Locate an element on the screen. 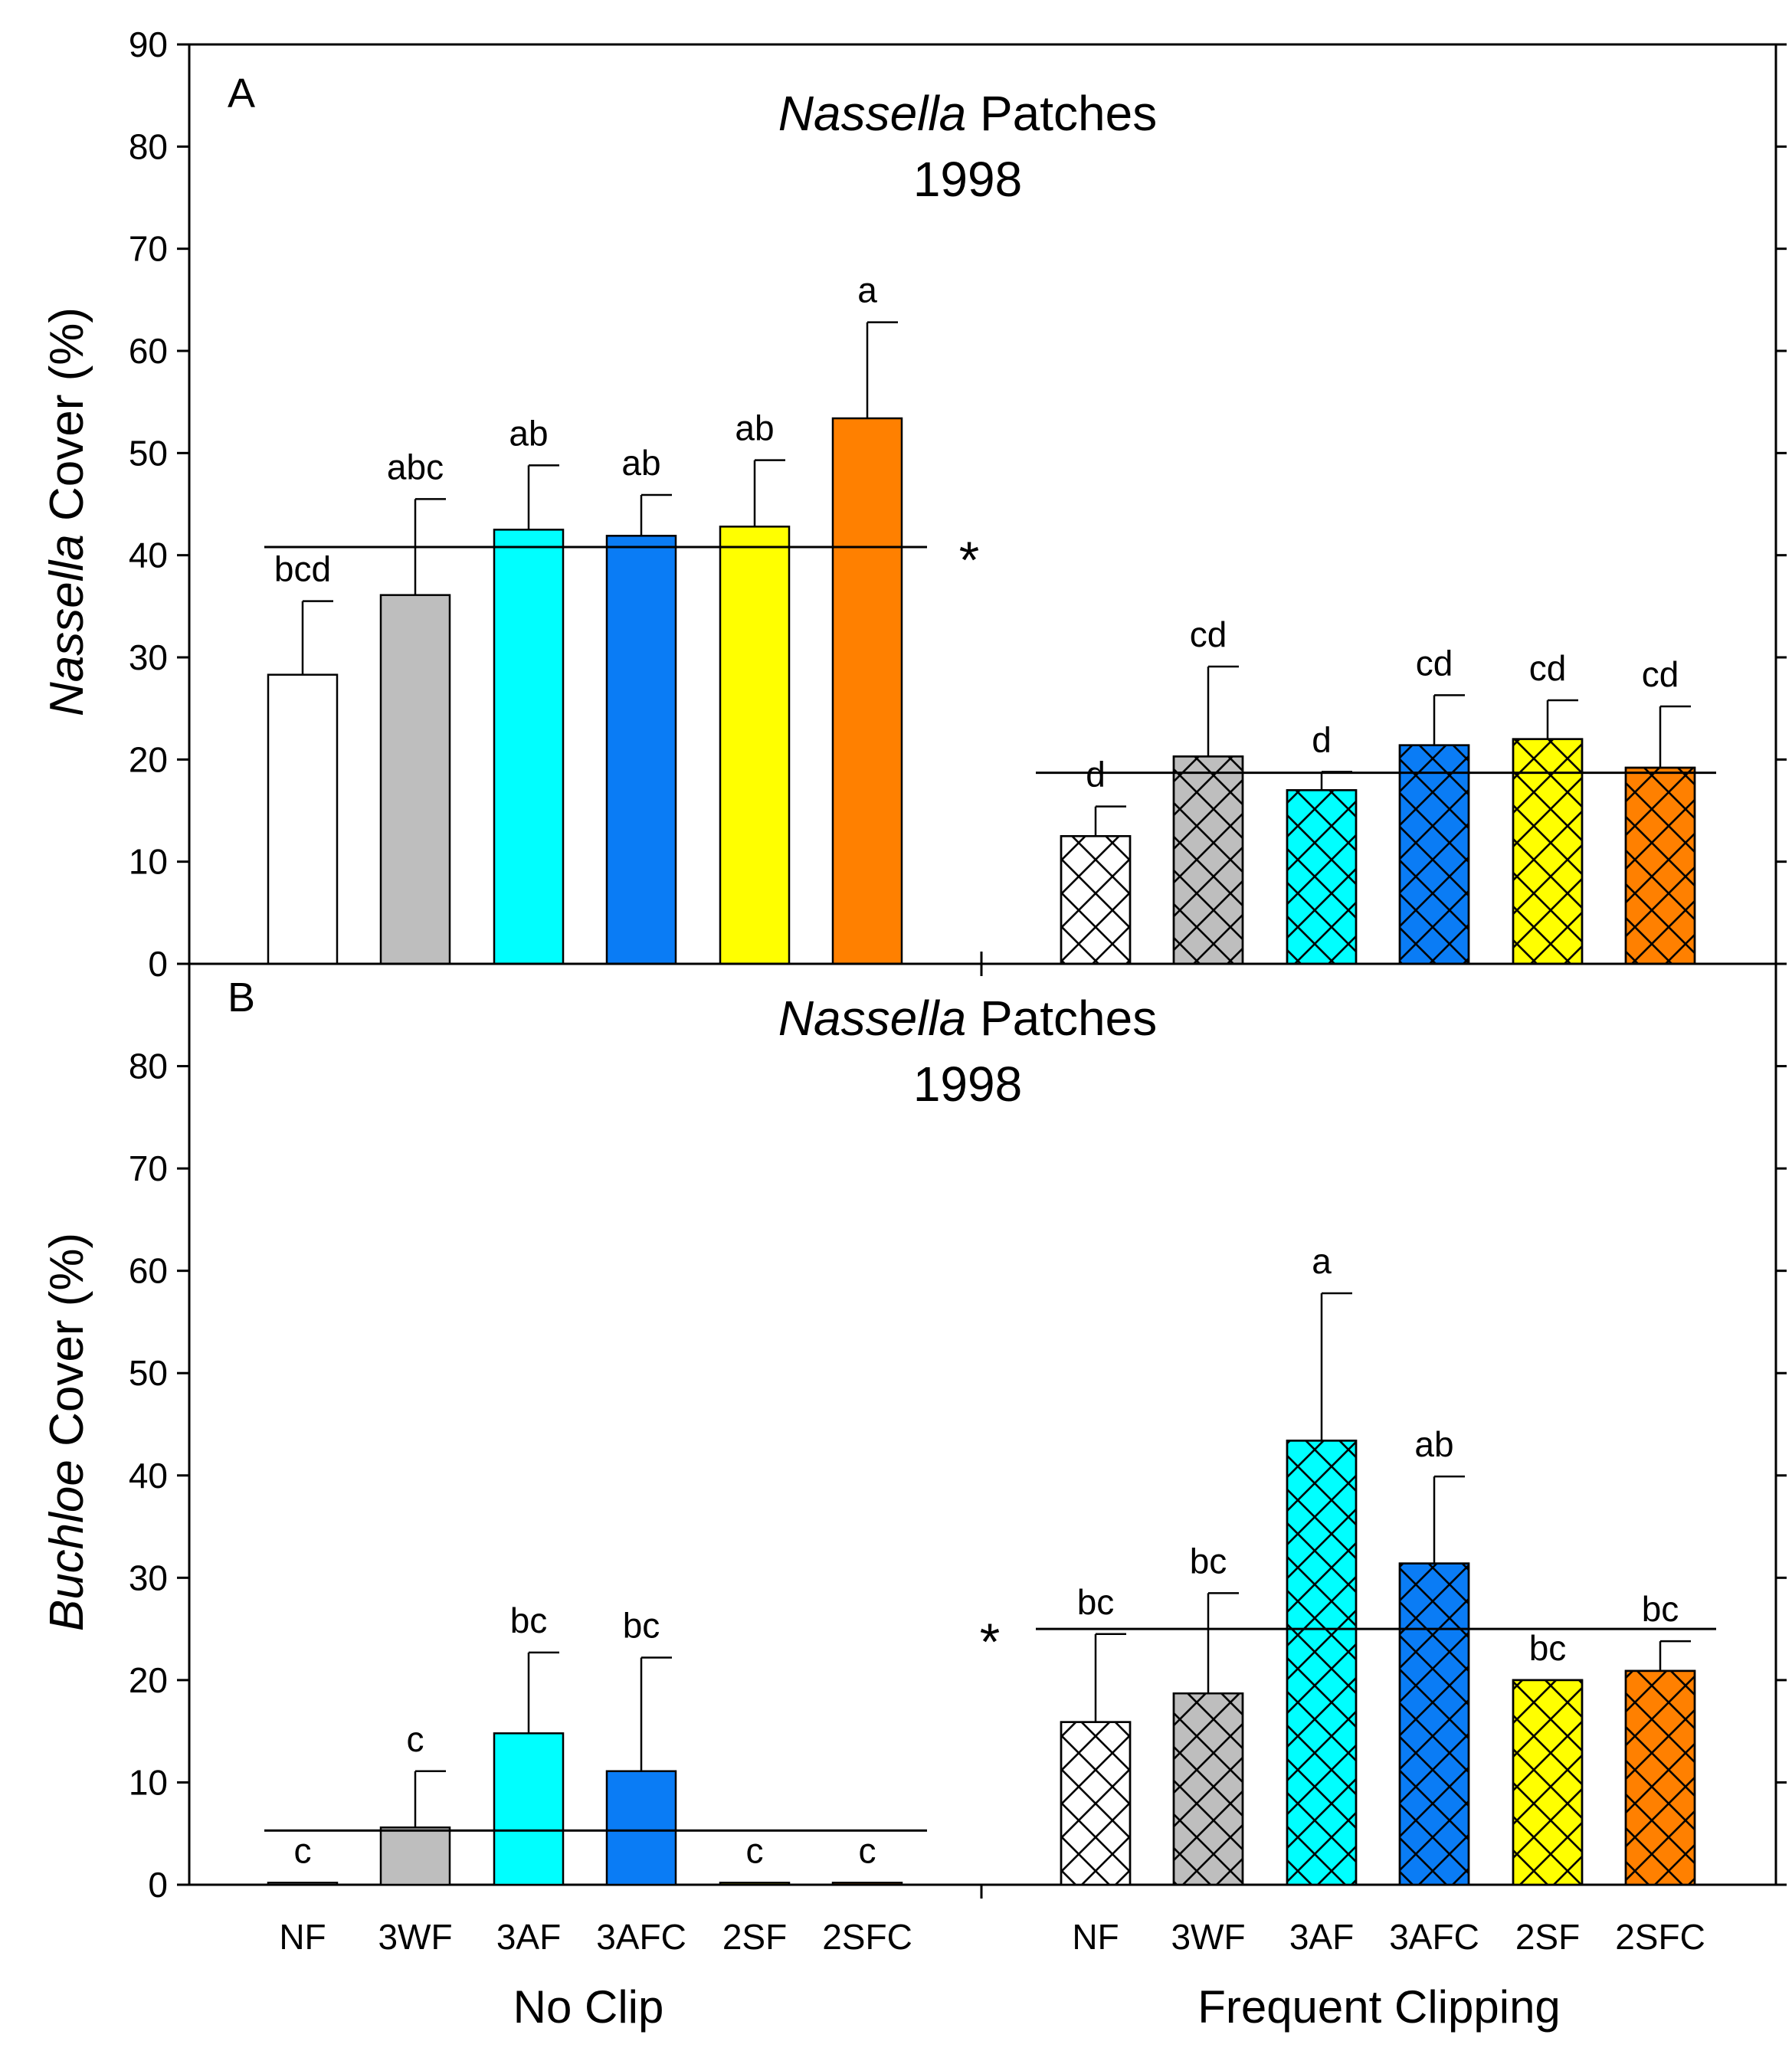 The width and height of the screenshot is (1792, 2051). panel-letter: B is located at coordinates (241, 998).